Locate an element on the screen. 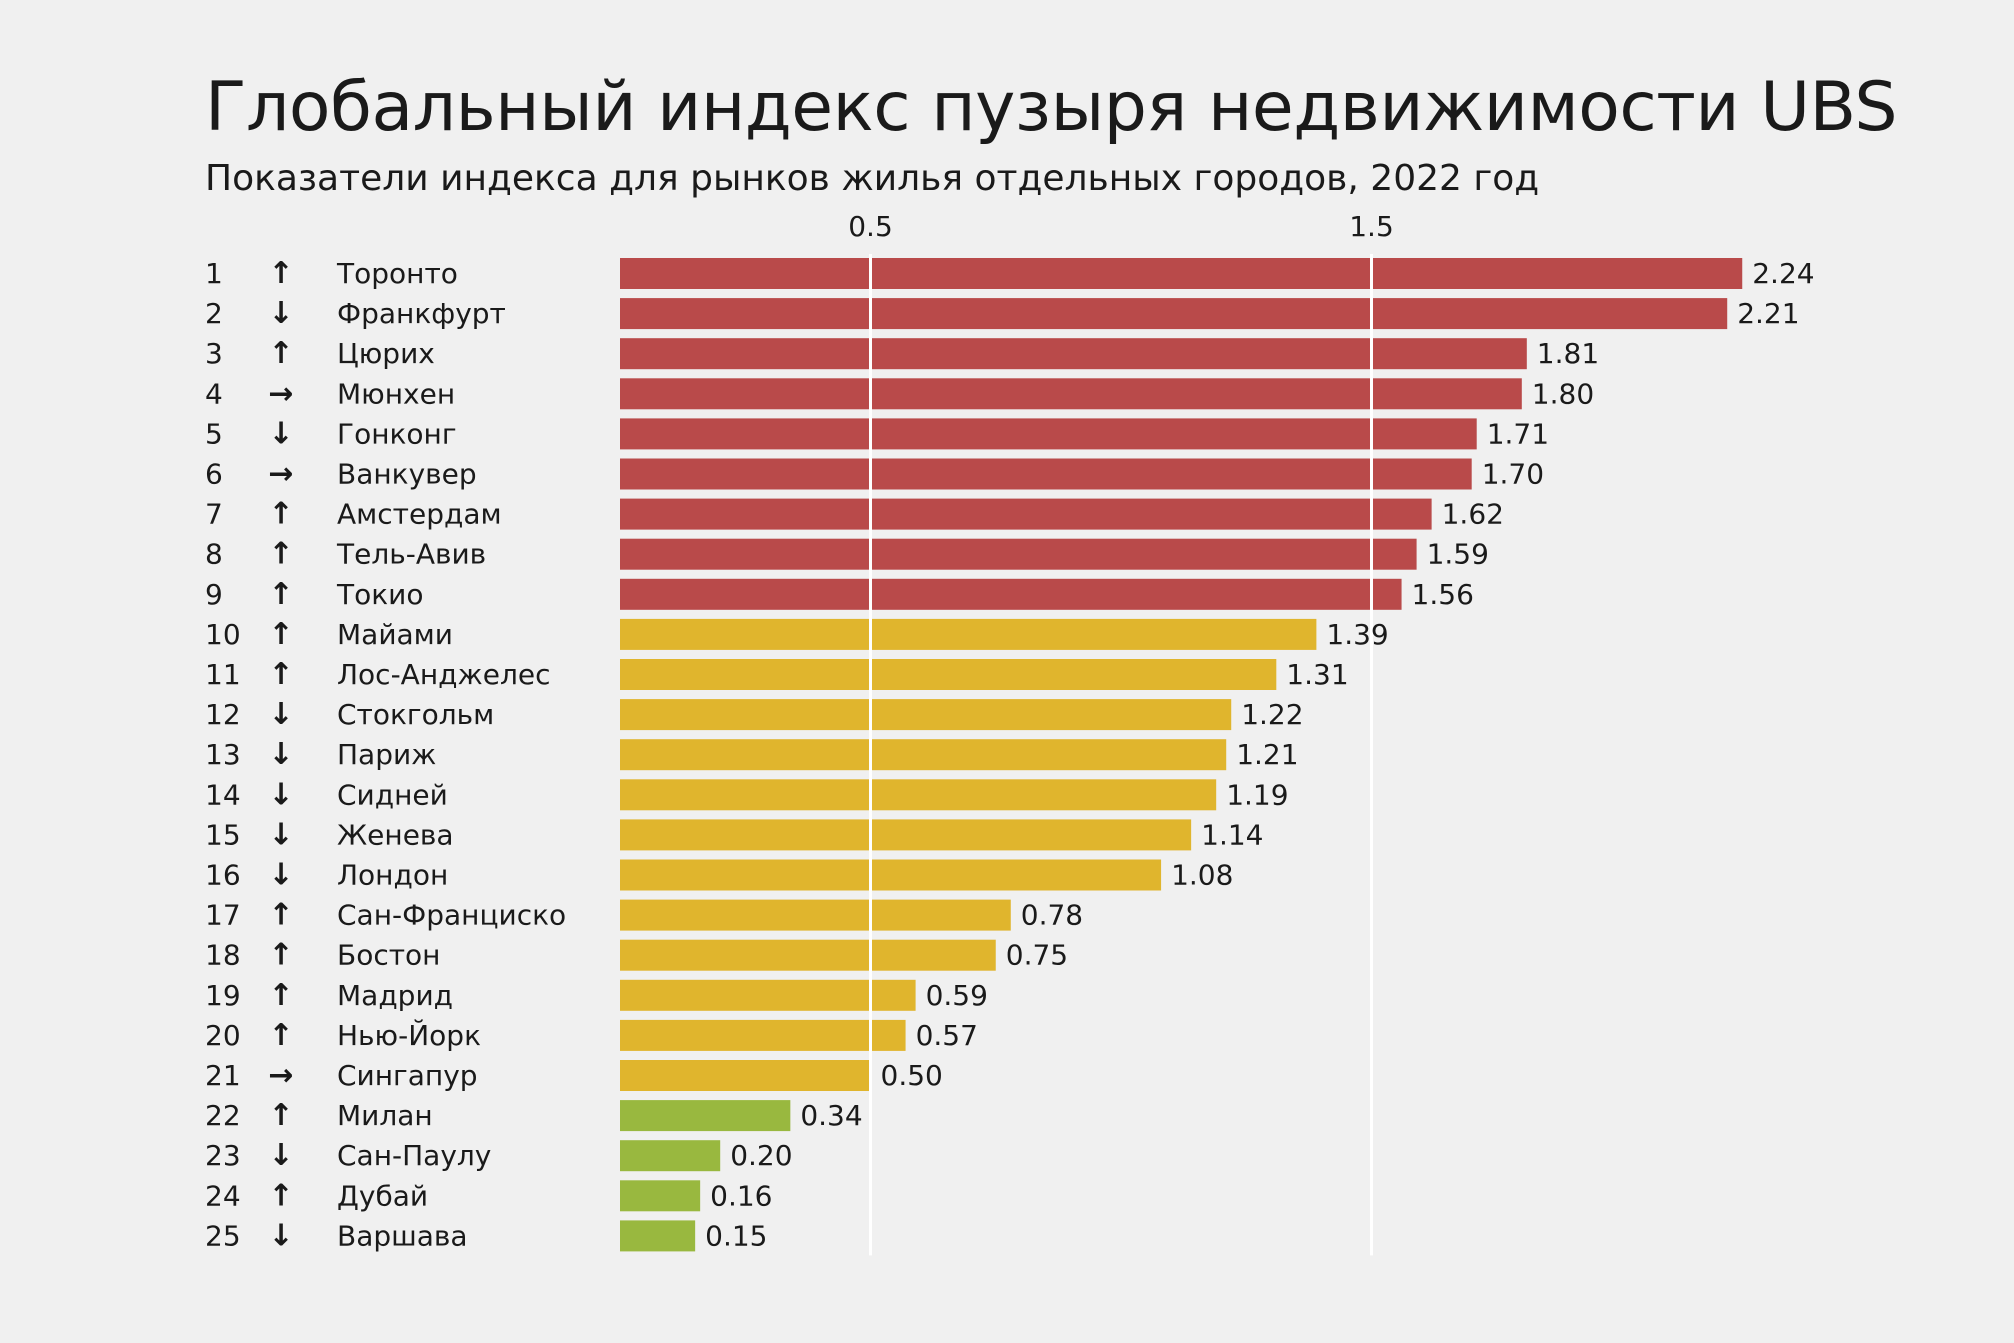 Image resolution: width=2014 pixels, height=1343 pixels. city-label: Гонконг is located at coordinates (397, 433).